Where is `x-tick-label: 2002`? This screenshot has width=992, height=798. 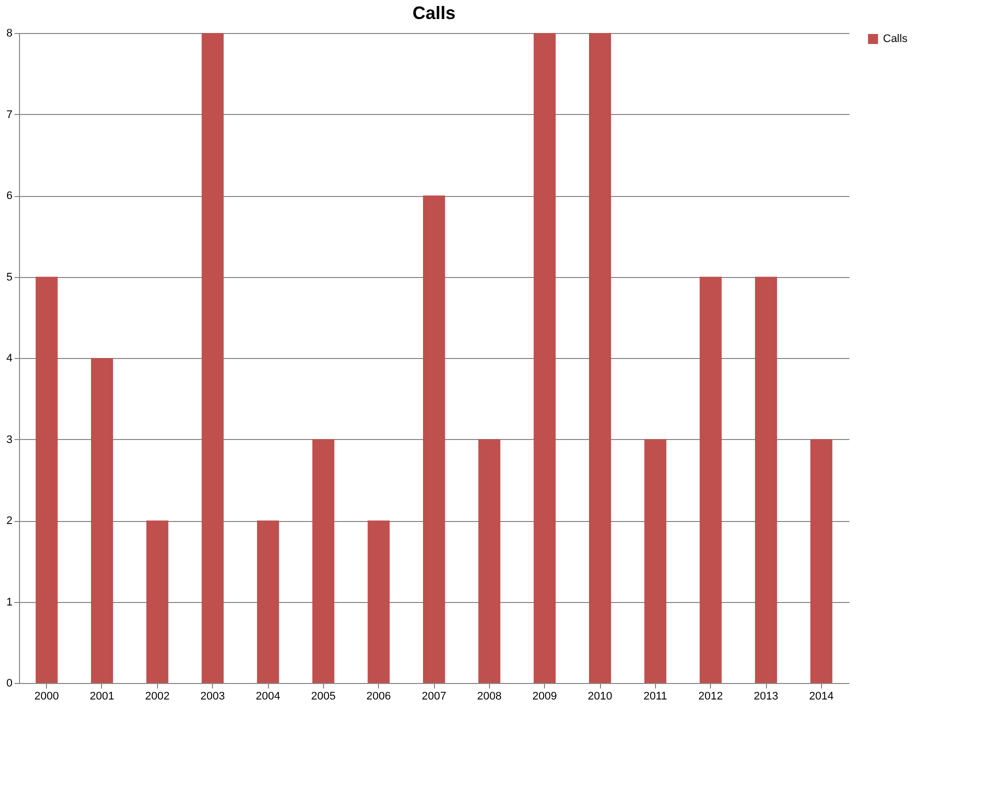 x-tick-label: 2002 is located at coordinates (157, 696).